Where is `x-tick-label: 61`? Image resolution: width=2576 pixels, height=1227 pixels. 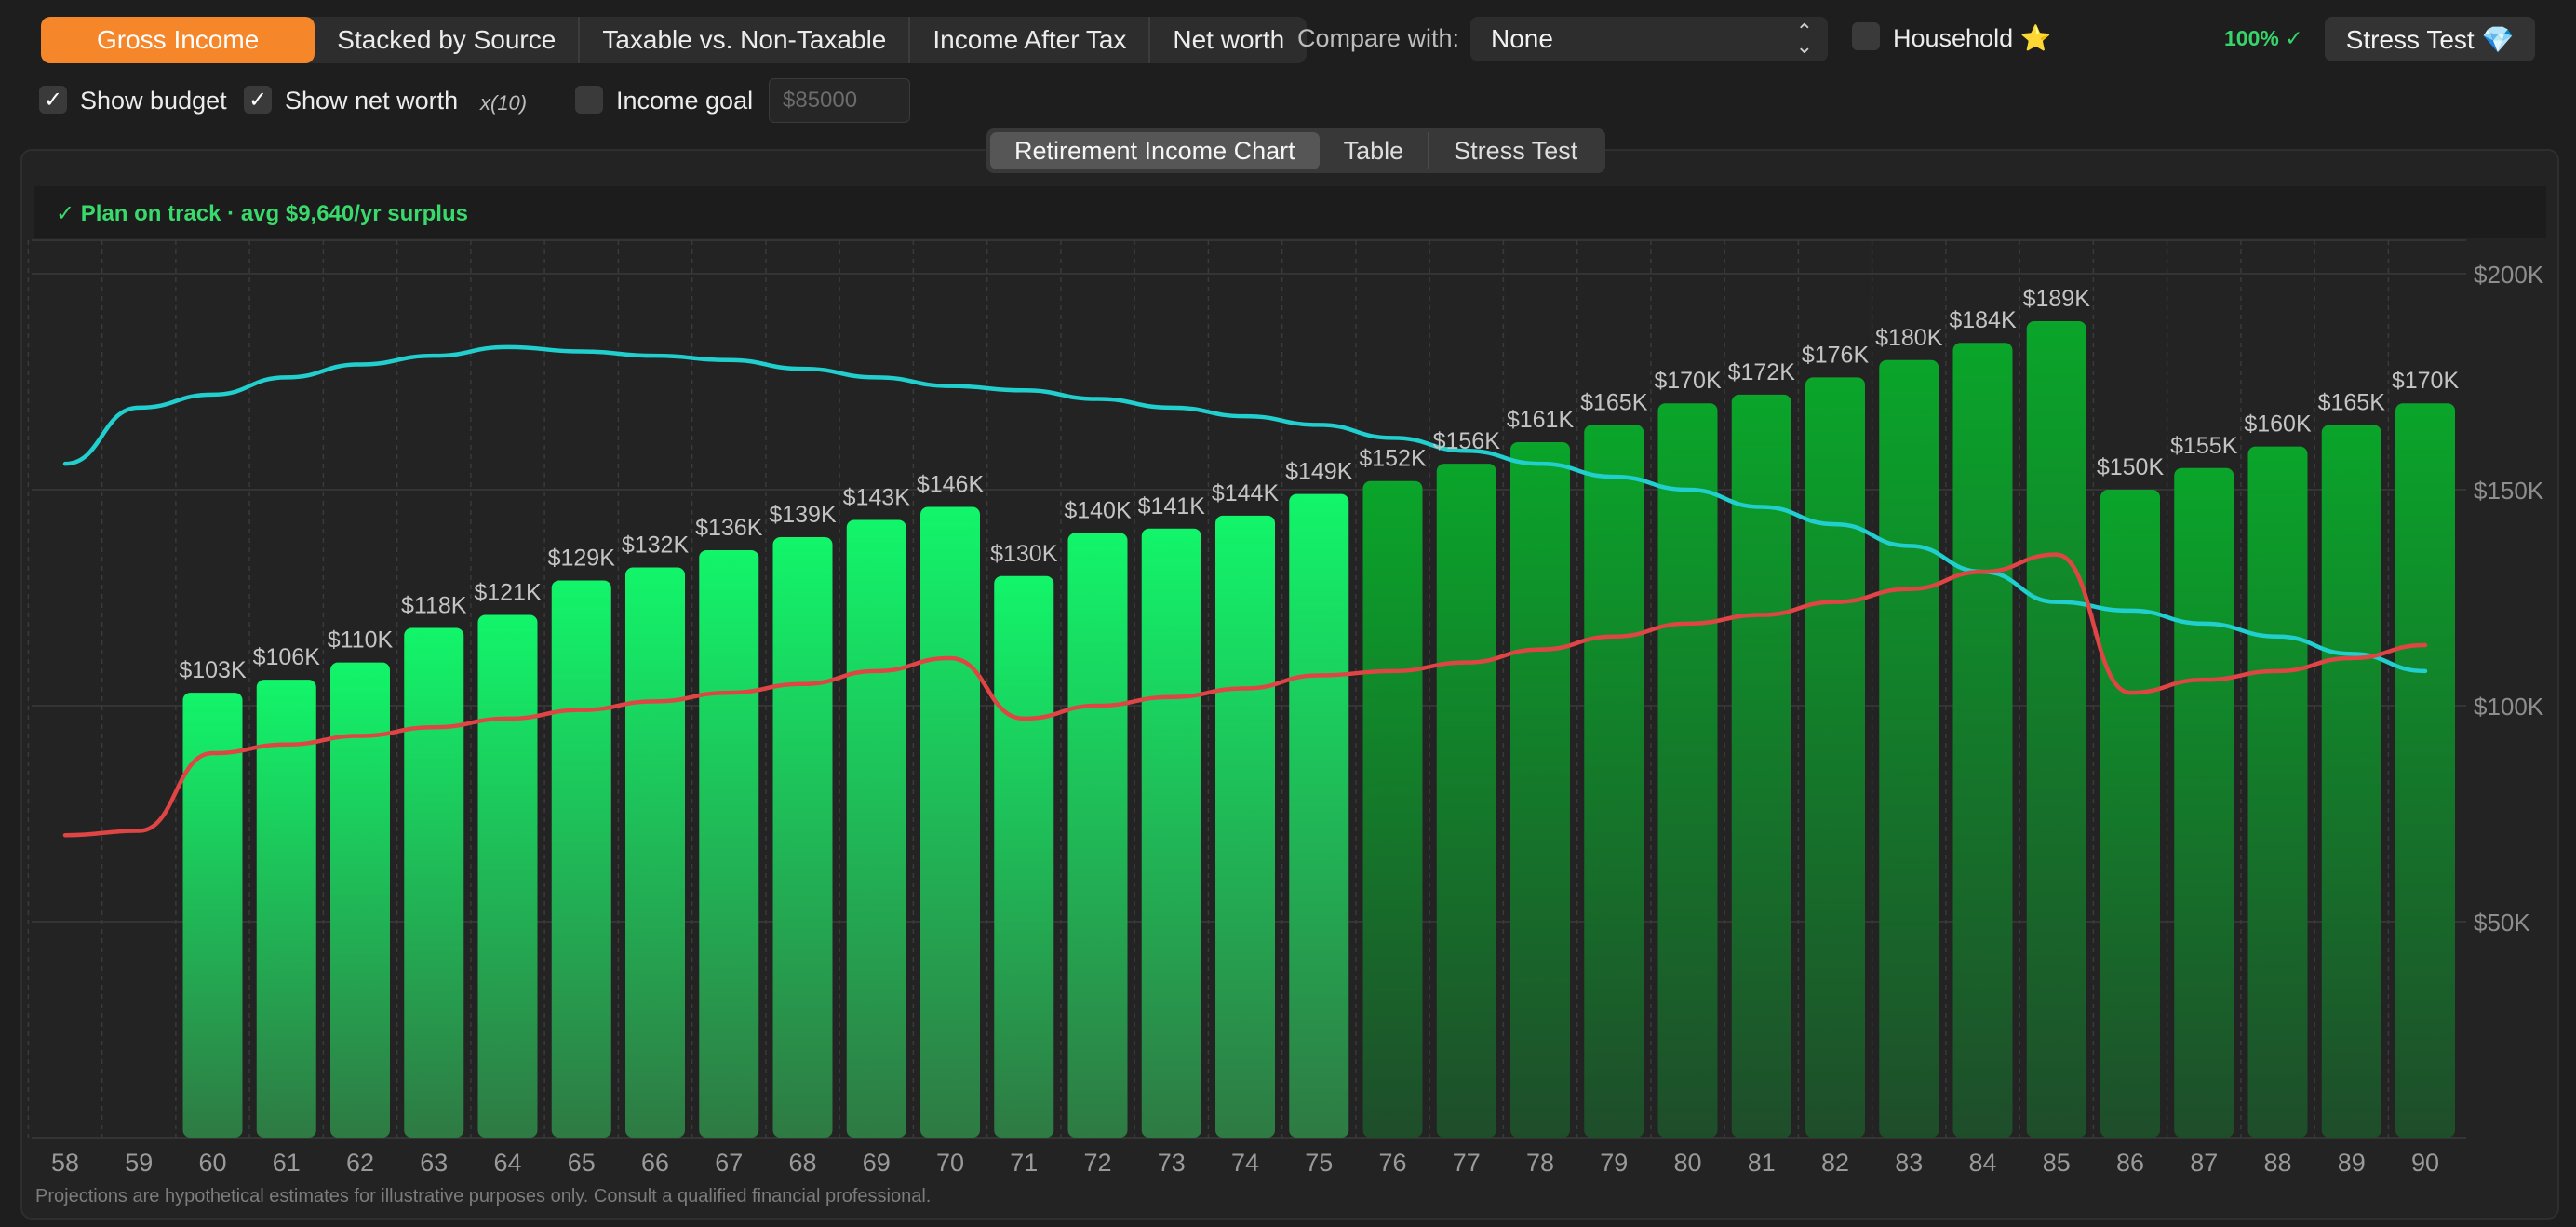
x-tick-label: 61 is located at coordinates (287, 1163).